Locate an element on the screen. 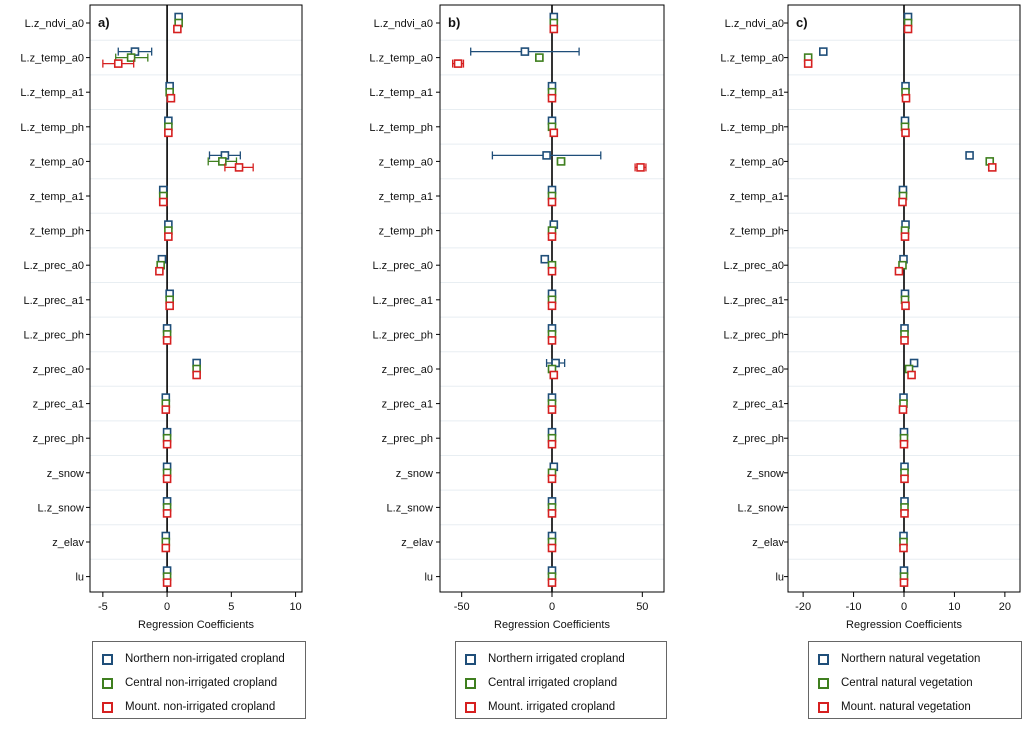 The height and width of the screenshot is (730, 1024). x-tick-label: -50 is located at coordinates (462, 607).